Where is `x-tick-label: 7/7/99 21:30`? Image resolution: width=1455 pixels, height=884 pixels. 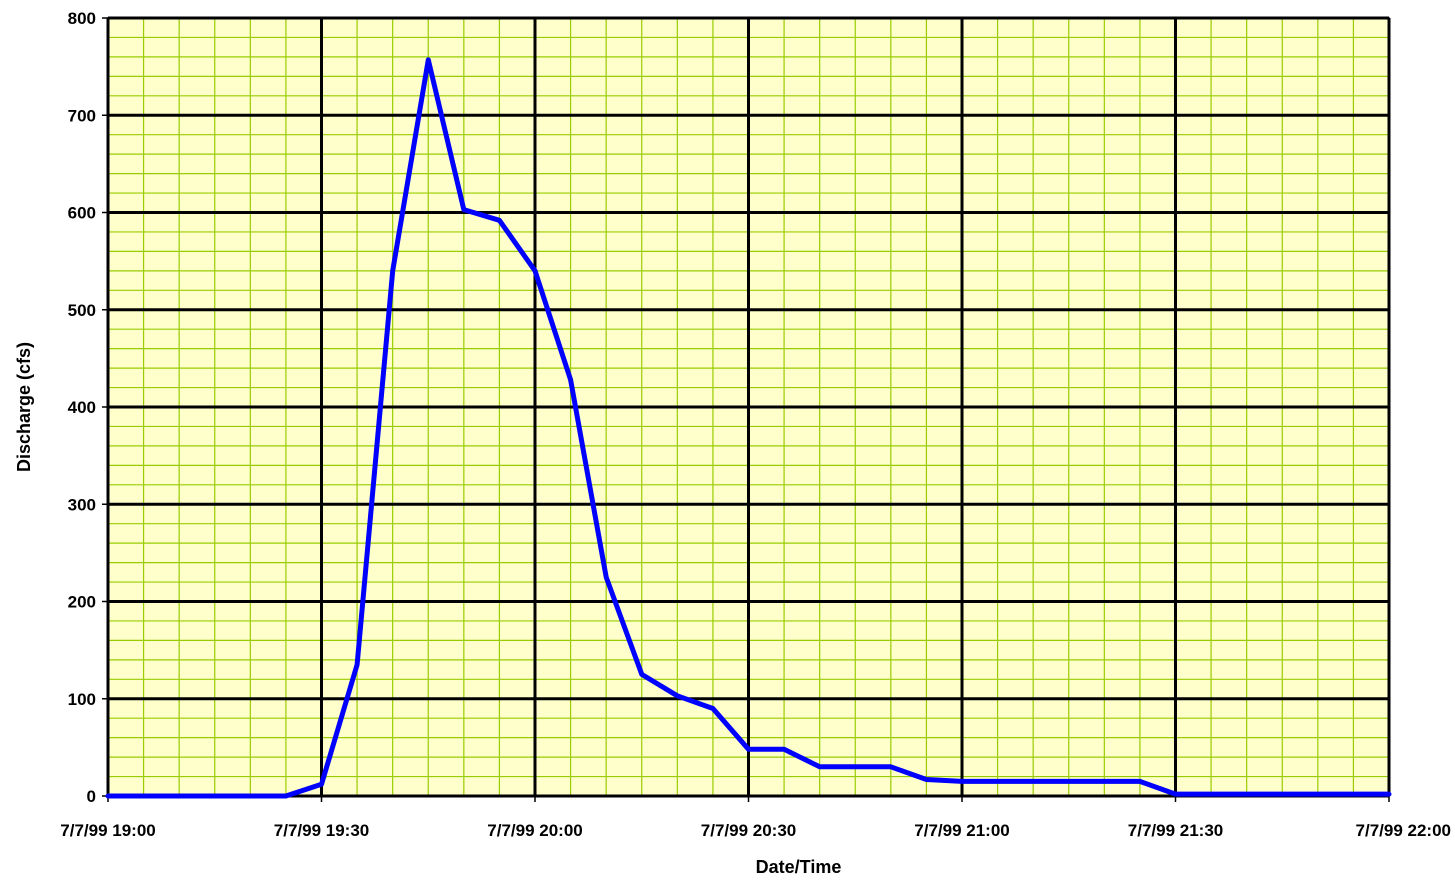 x-tick-label: 7/7/99 21:30 is located at coordinates (1175, 830).